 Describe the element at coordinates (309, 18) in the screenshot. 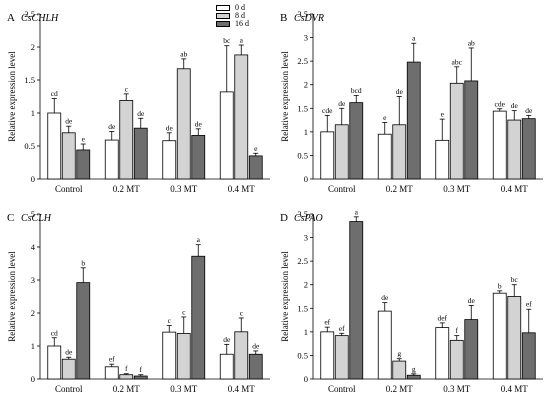

I see `panel-title: CsDVR` at that location.